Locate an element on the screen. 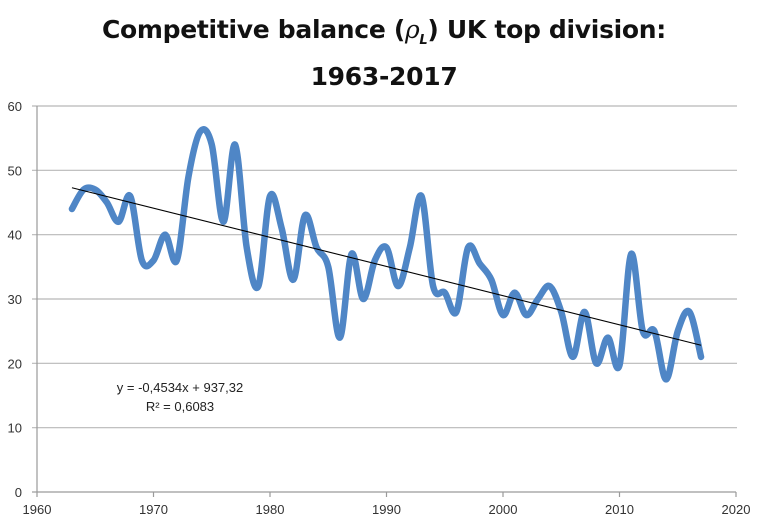  x-tick-label: 1990 is located at coordinates (386, 509).